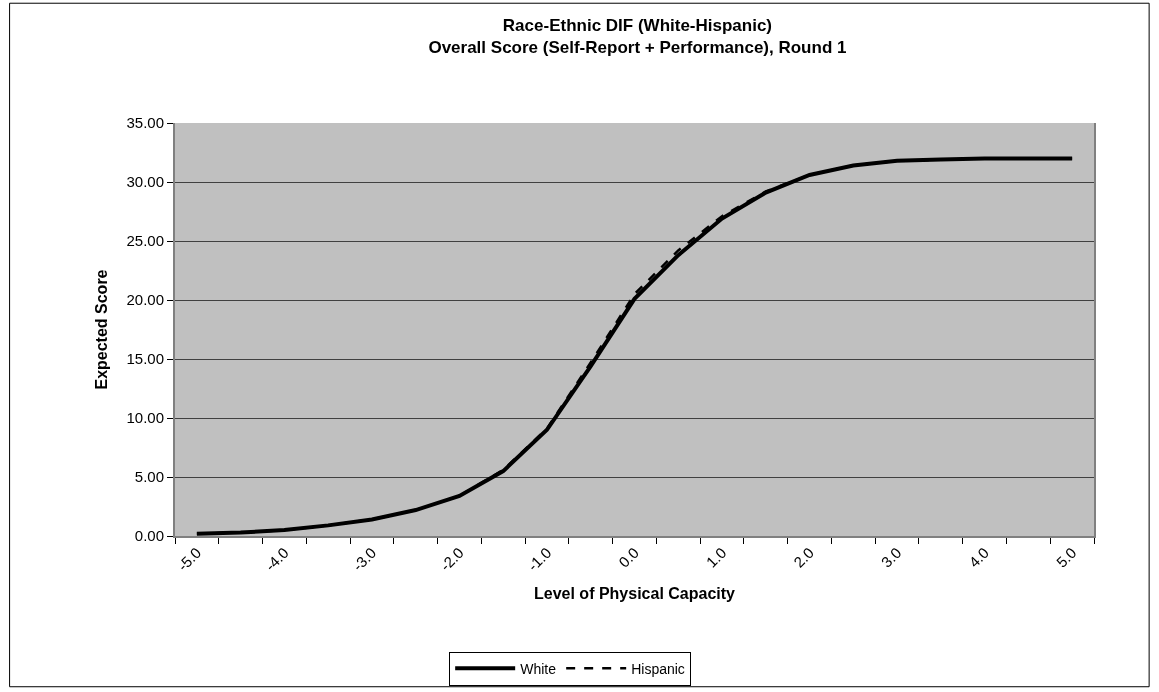 The image size is (1159, 692). What do you see at coordinates (538, 668) in the screenshot?
I see `legend-label: White` at bounding box center [538, 668].